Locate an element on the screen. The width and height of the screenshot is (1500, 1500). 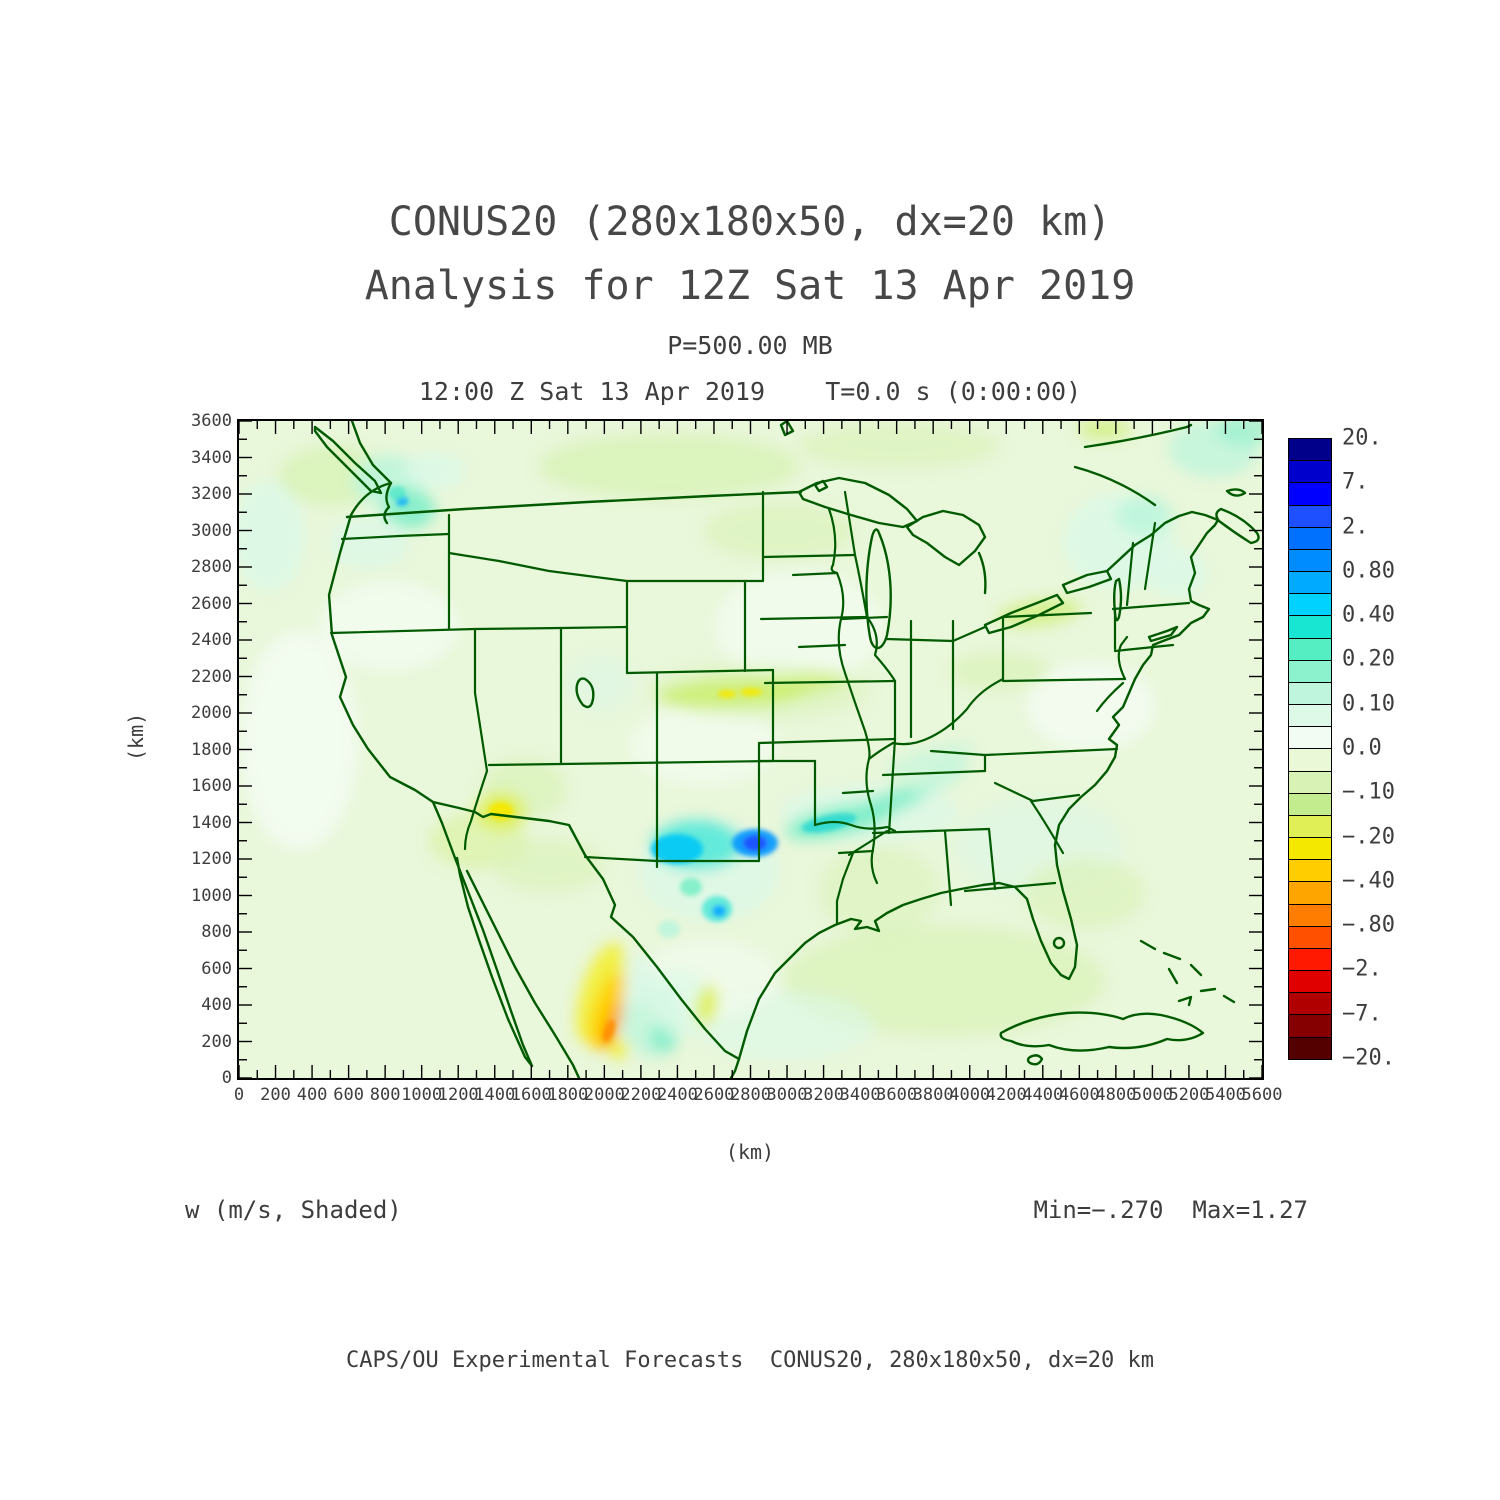
y-tick-label: 1800 is located at coordinates (211, 749).